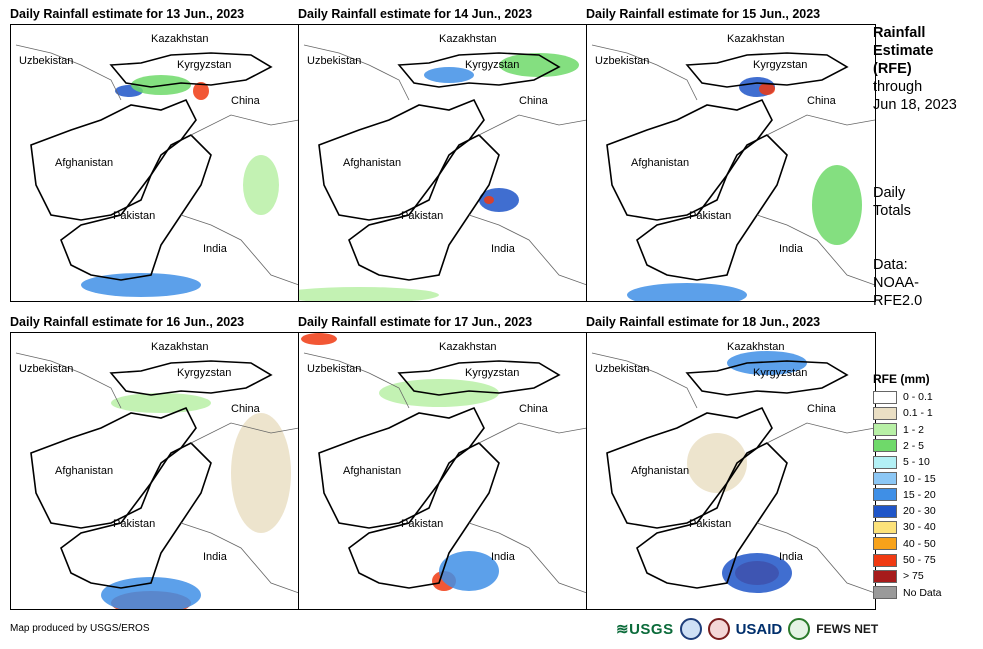 This screenshot has width=983, height=649. Describe the element at coordinates (919, 560) in the screenshot. I see `legend-label: 50 - 75` at that location.